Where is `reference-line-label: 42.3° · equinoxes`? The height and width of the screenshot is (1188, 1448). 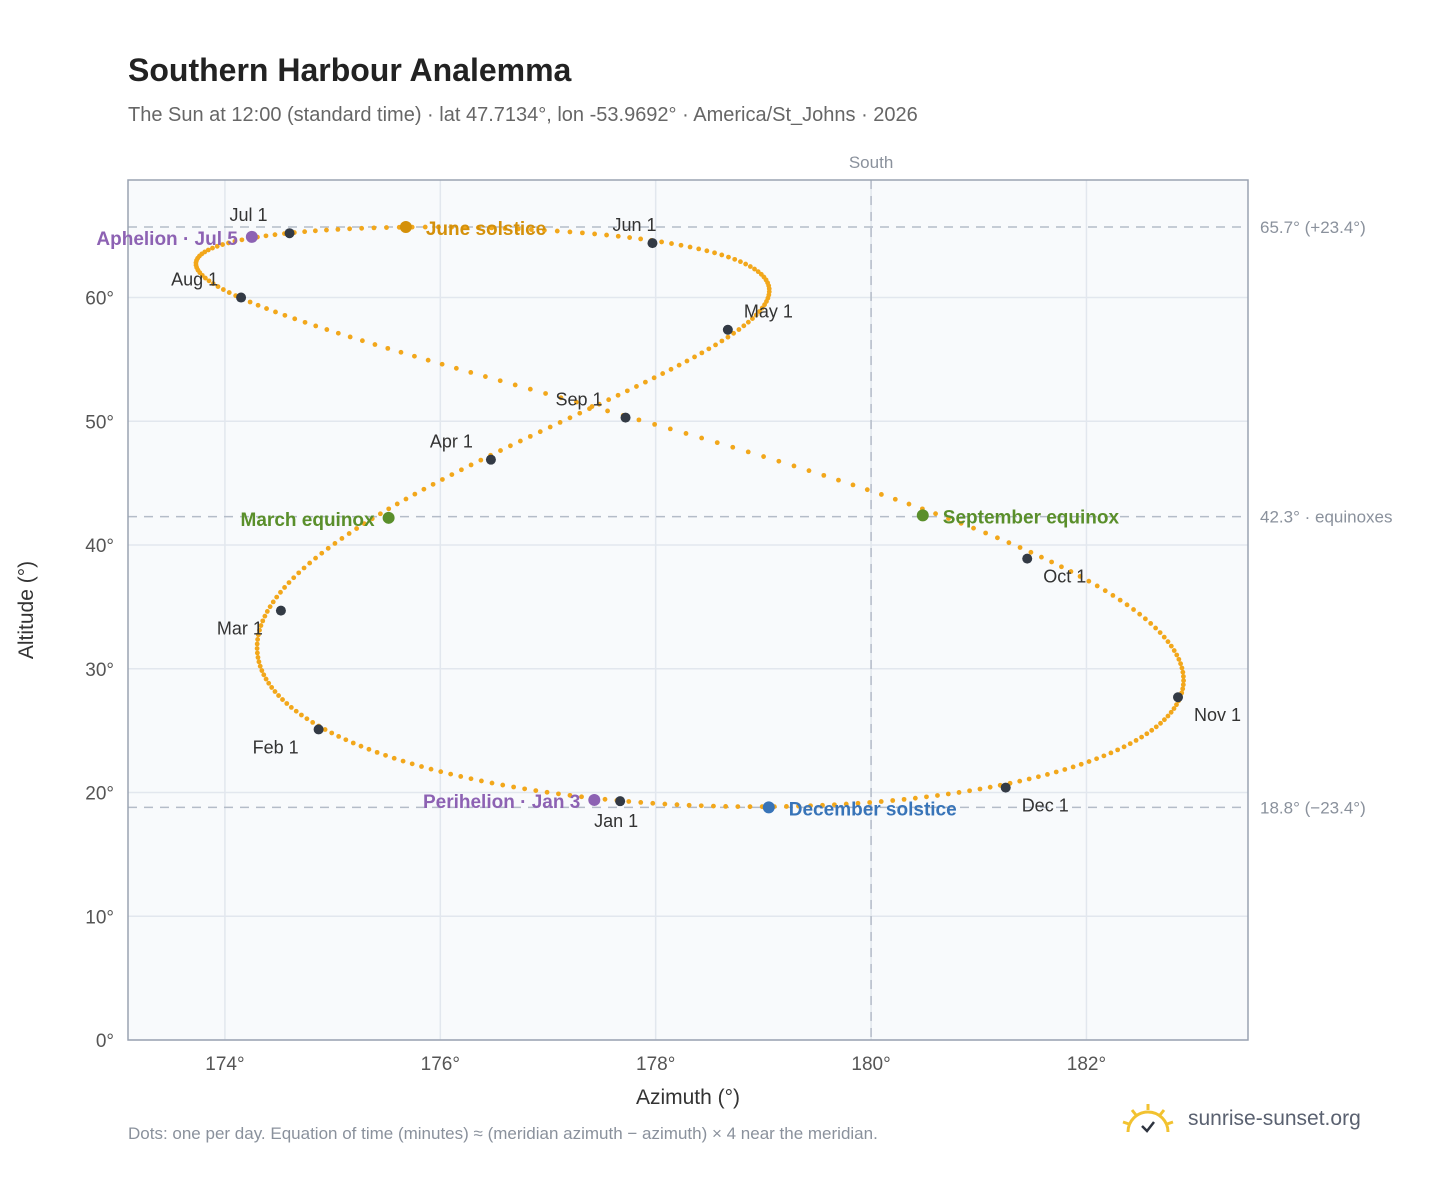
reference-line-label: 42.3° · equinoxes is located at coordinates (1326, 517).